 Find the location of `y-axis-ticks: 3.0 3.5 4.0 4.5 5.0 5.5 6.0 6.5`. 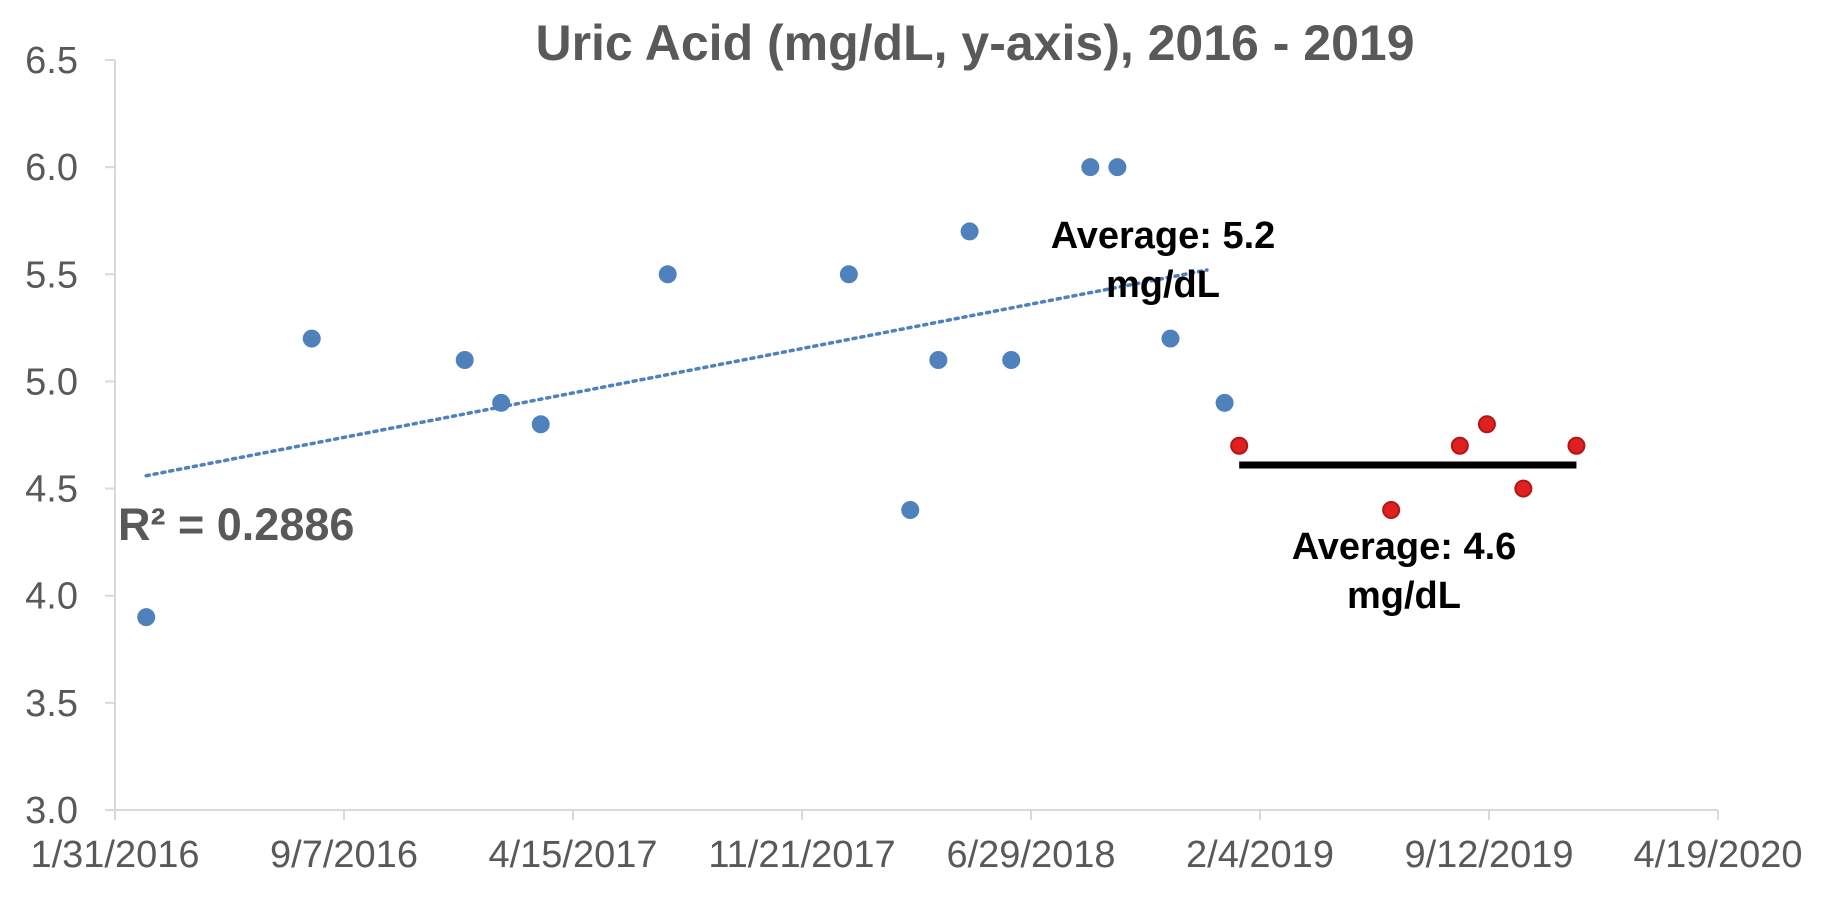

y-axis-ticks: 3.0 3.5 4.0 4.5 5.0 5.5 6.0 6.5 is located at coordinates (70, 436).